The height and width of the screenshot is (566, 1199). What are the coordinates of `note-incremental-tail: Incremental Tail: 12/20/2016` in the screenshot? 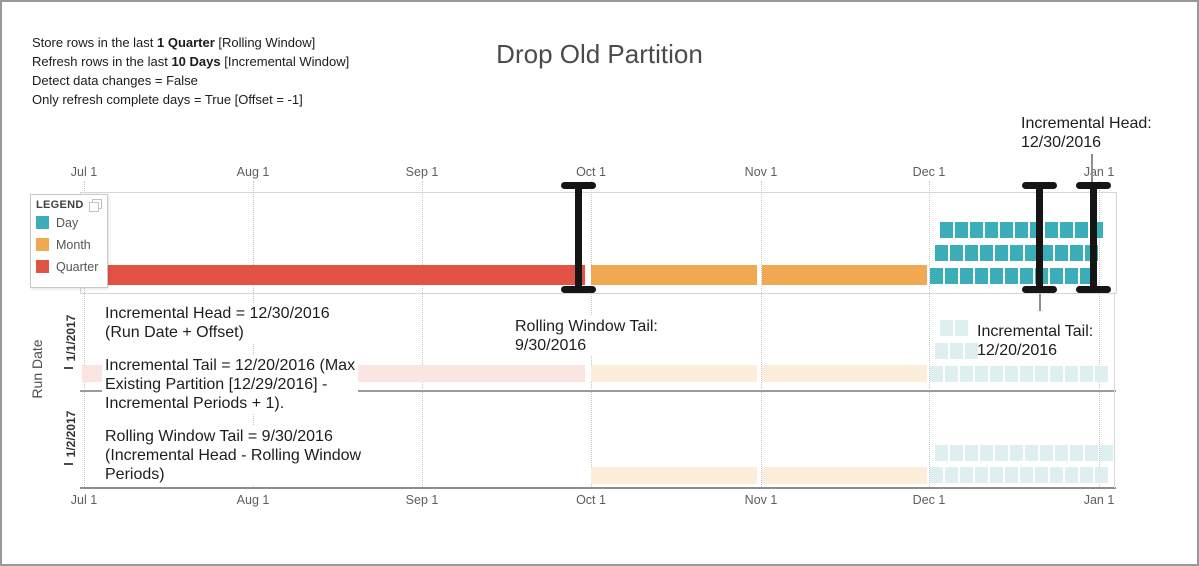 It's located at (1035, 341).